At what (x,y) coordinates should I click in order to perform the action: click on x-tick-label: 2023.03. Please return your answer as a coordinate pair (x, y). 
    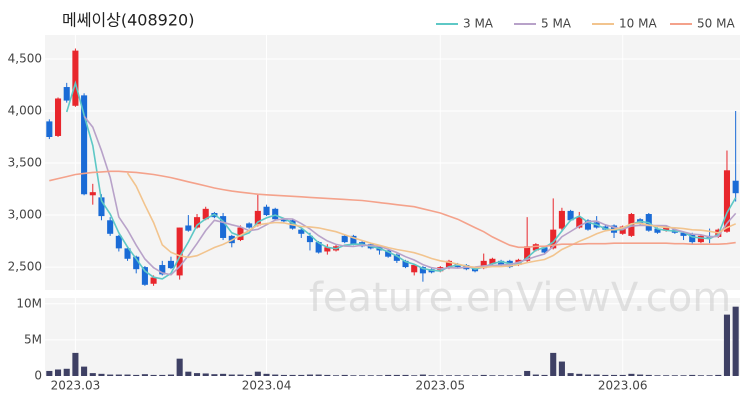
    Looking at the image, I should click on (76, 386).